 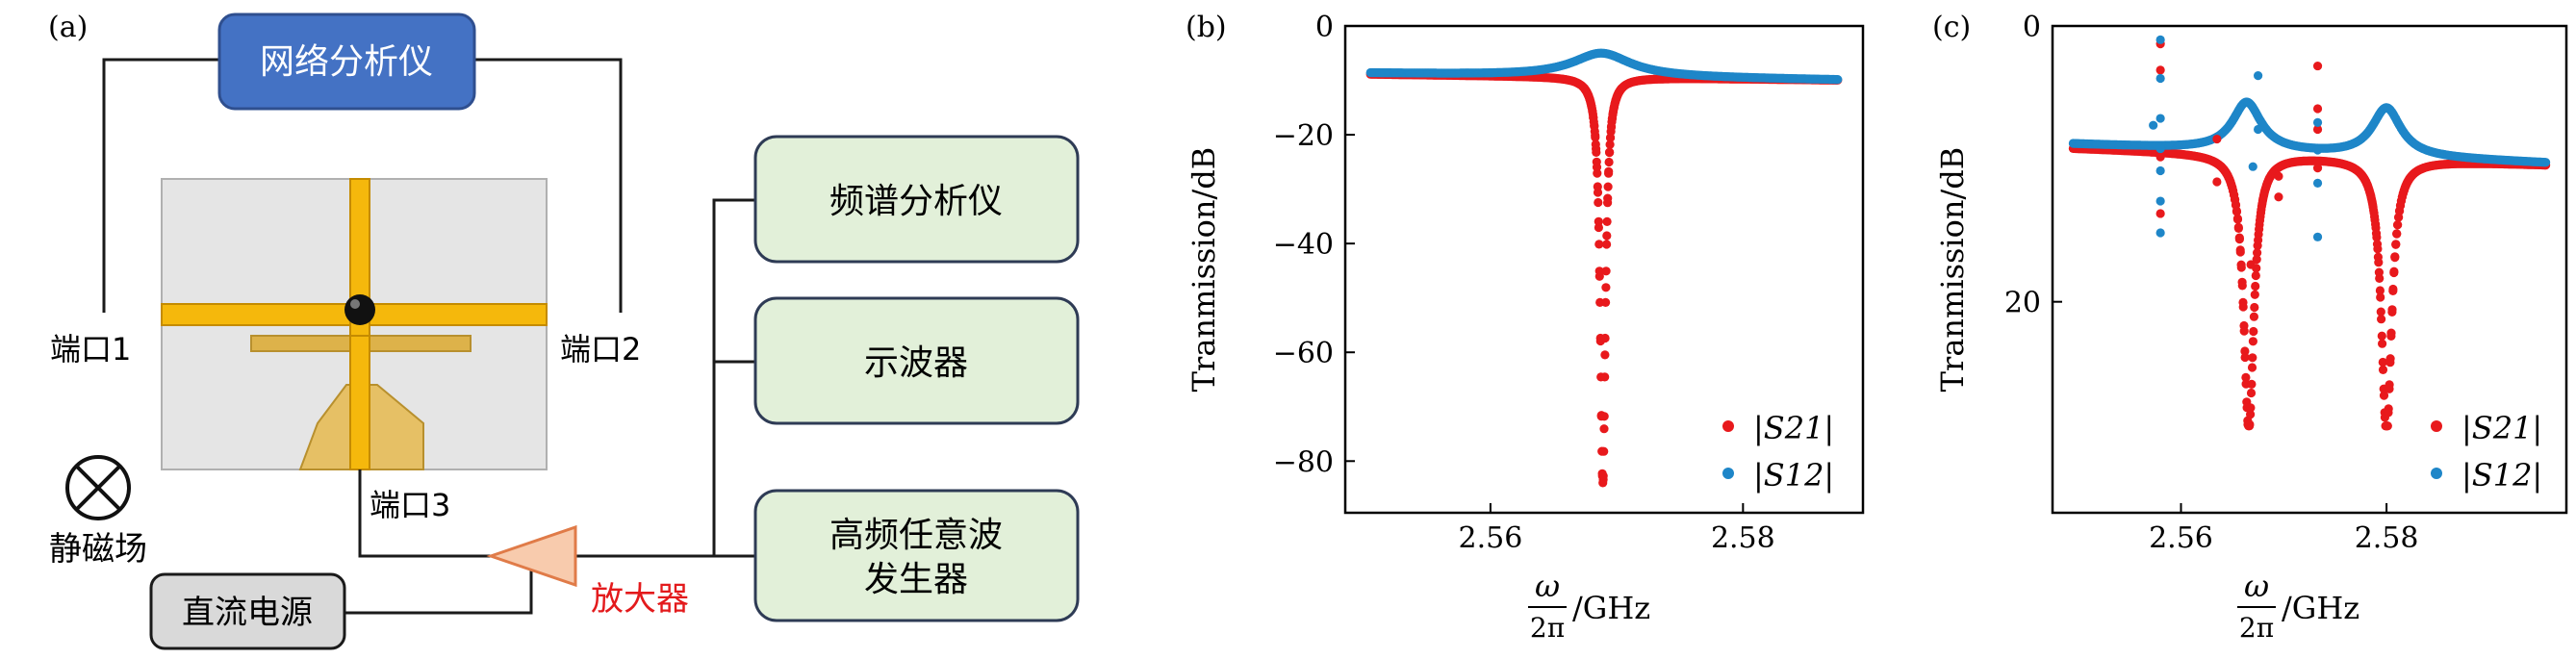 I want to click on network-analyzer-wire, so click(x=362, y=185).